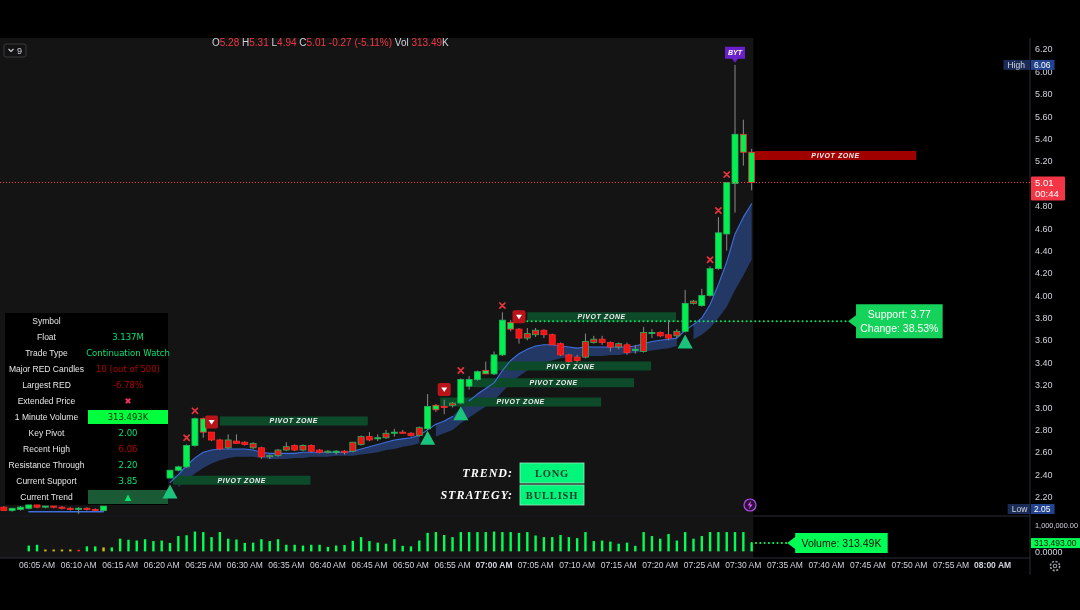  I want to click on y-tick-label: 3.00, so click(1044, 407).